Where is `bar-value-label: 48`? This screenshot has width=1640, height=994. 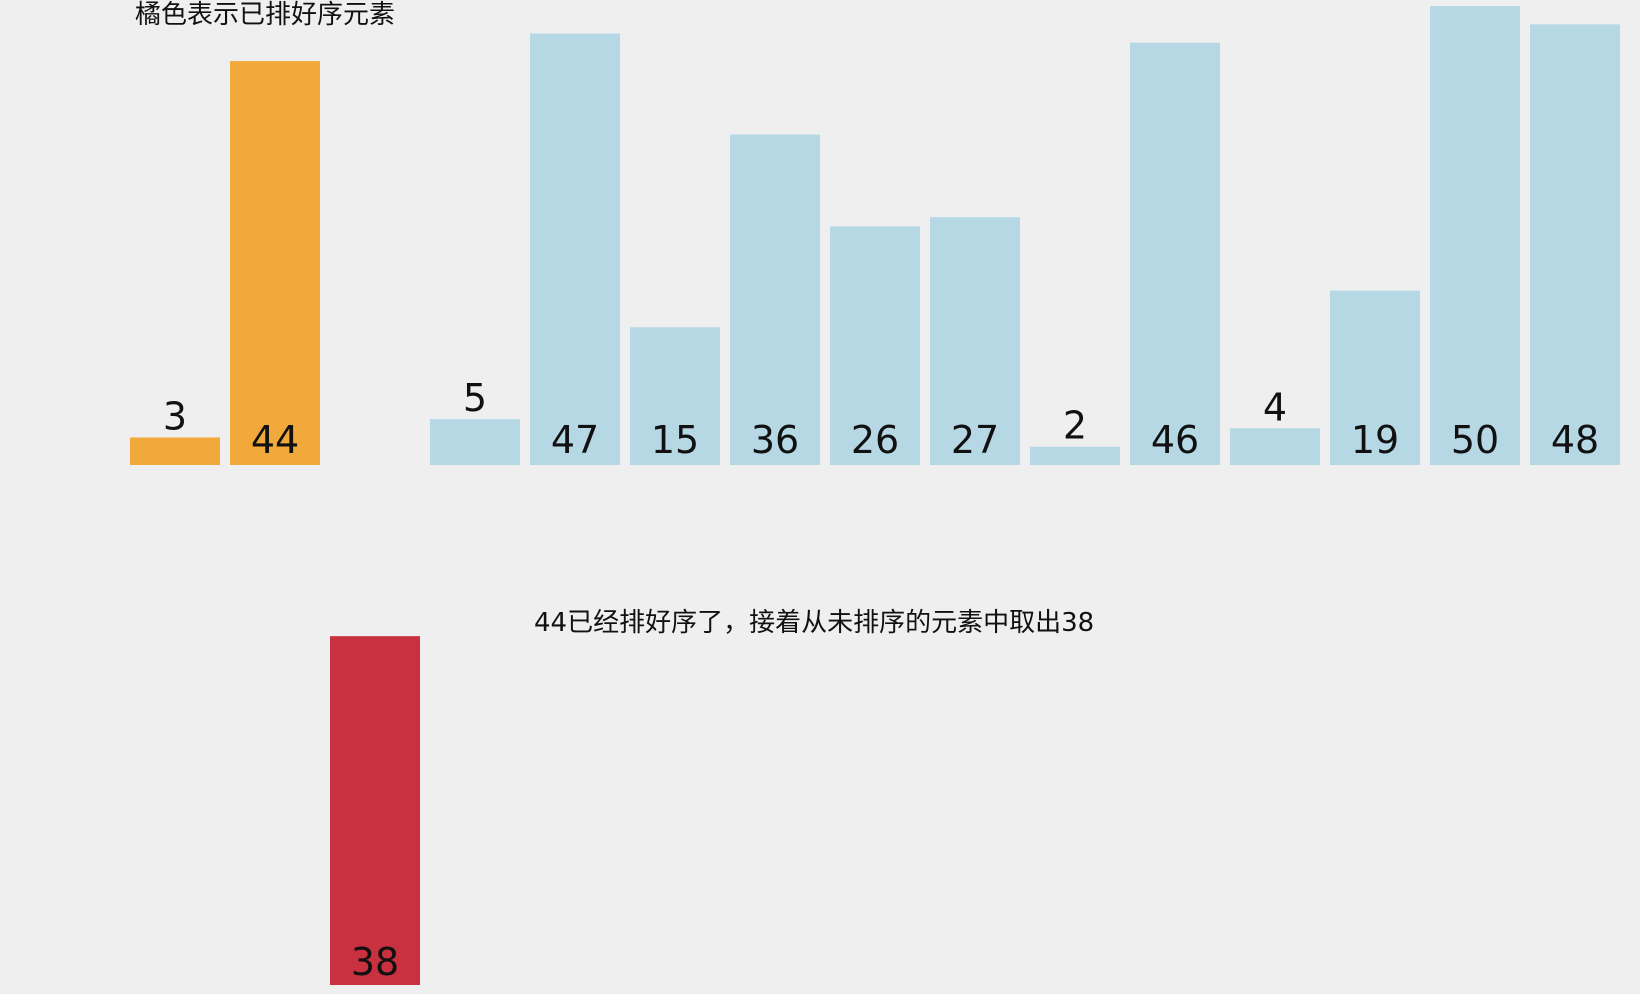
bar-value-label: 48 is located at coordinates (1575, 440).